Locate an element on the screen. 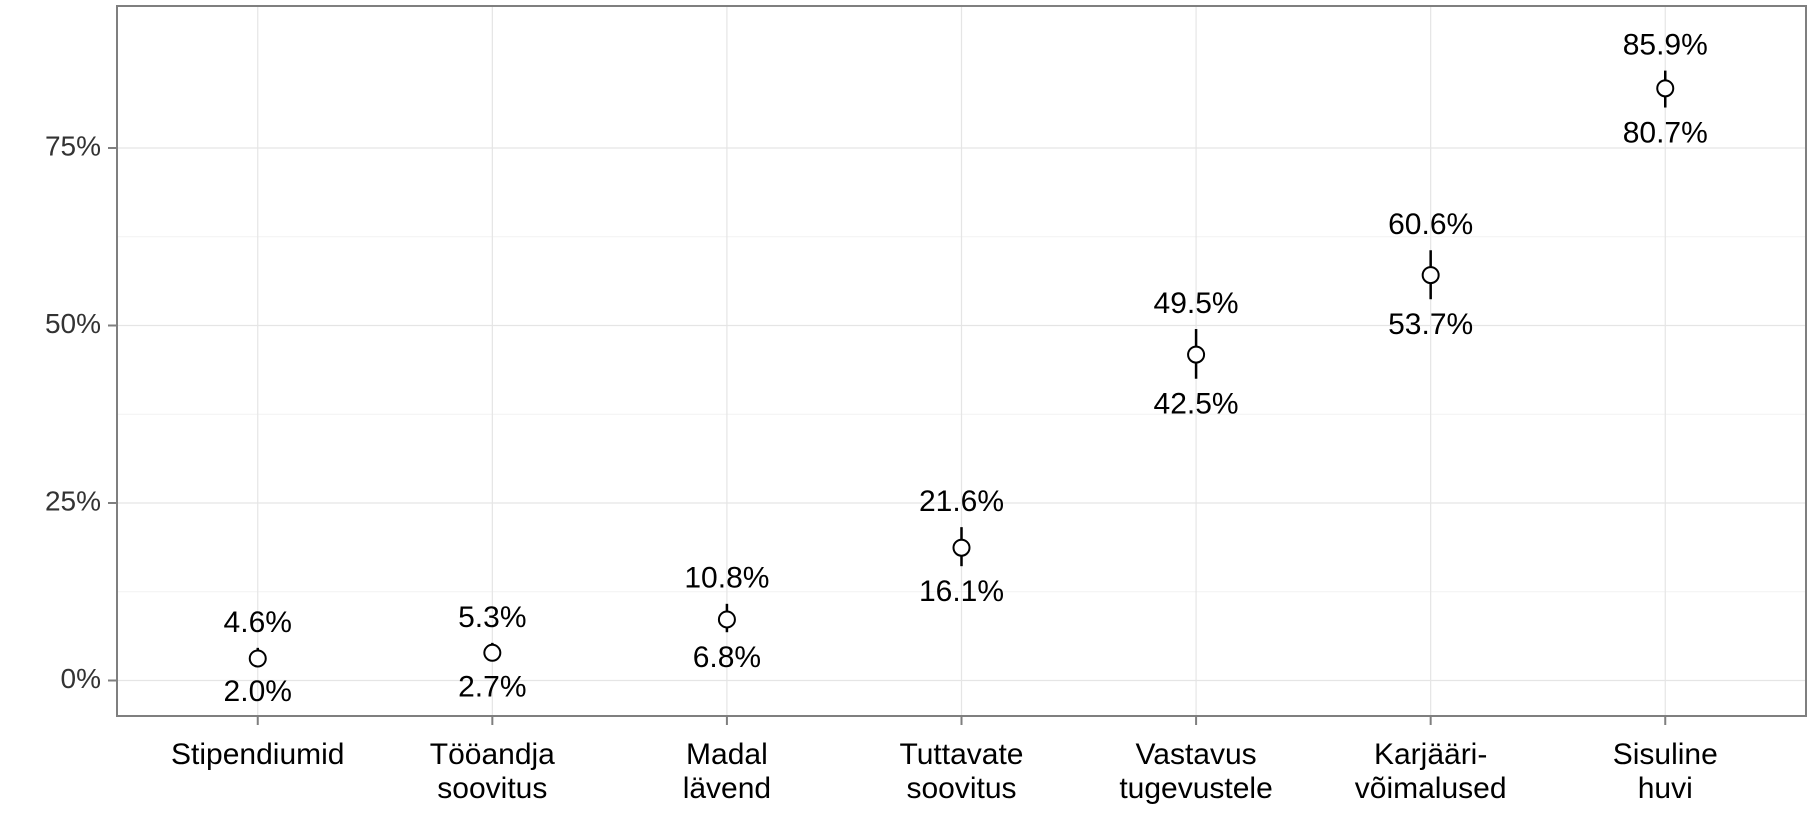 The height and width of the screenshot is (814, 1810). lower-label: 53.7% is located at coordinates (1430, 324).